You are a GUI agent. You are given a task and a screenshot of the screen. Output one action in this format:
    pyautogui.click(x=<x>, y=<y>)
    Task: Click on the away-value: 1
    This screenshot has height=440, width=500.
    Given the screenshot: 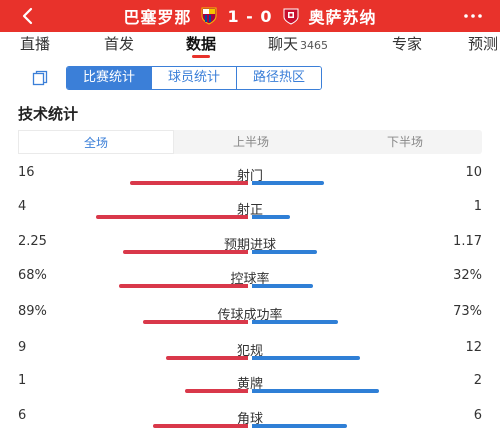 What is the action you would take?
    pyautogui.click(x=477, y=206)
    